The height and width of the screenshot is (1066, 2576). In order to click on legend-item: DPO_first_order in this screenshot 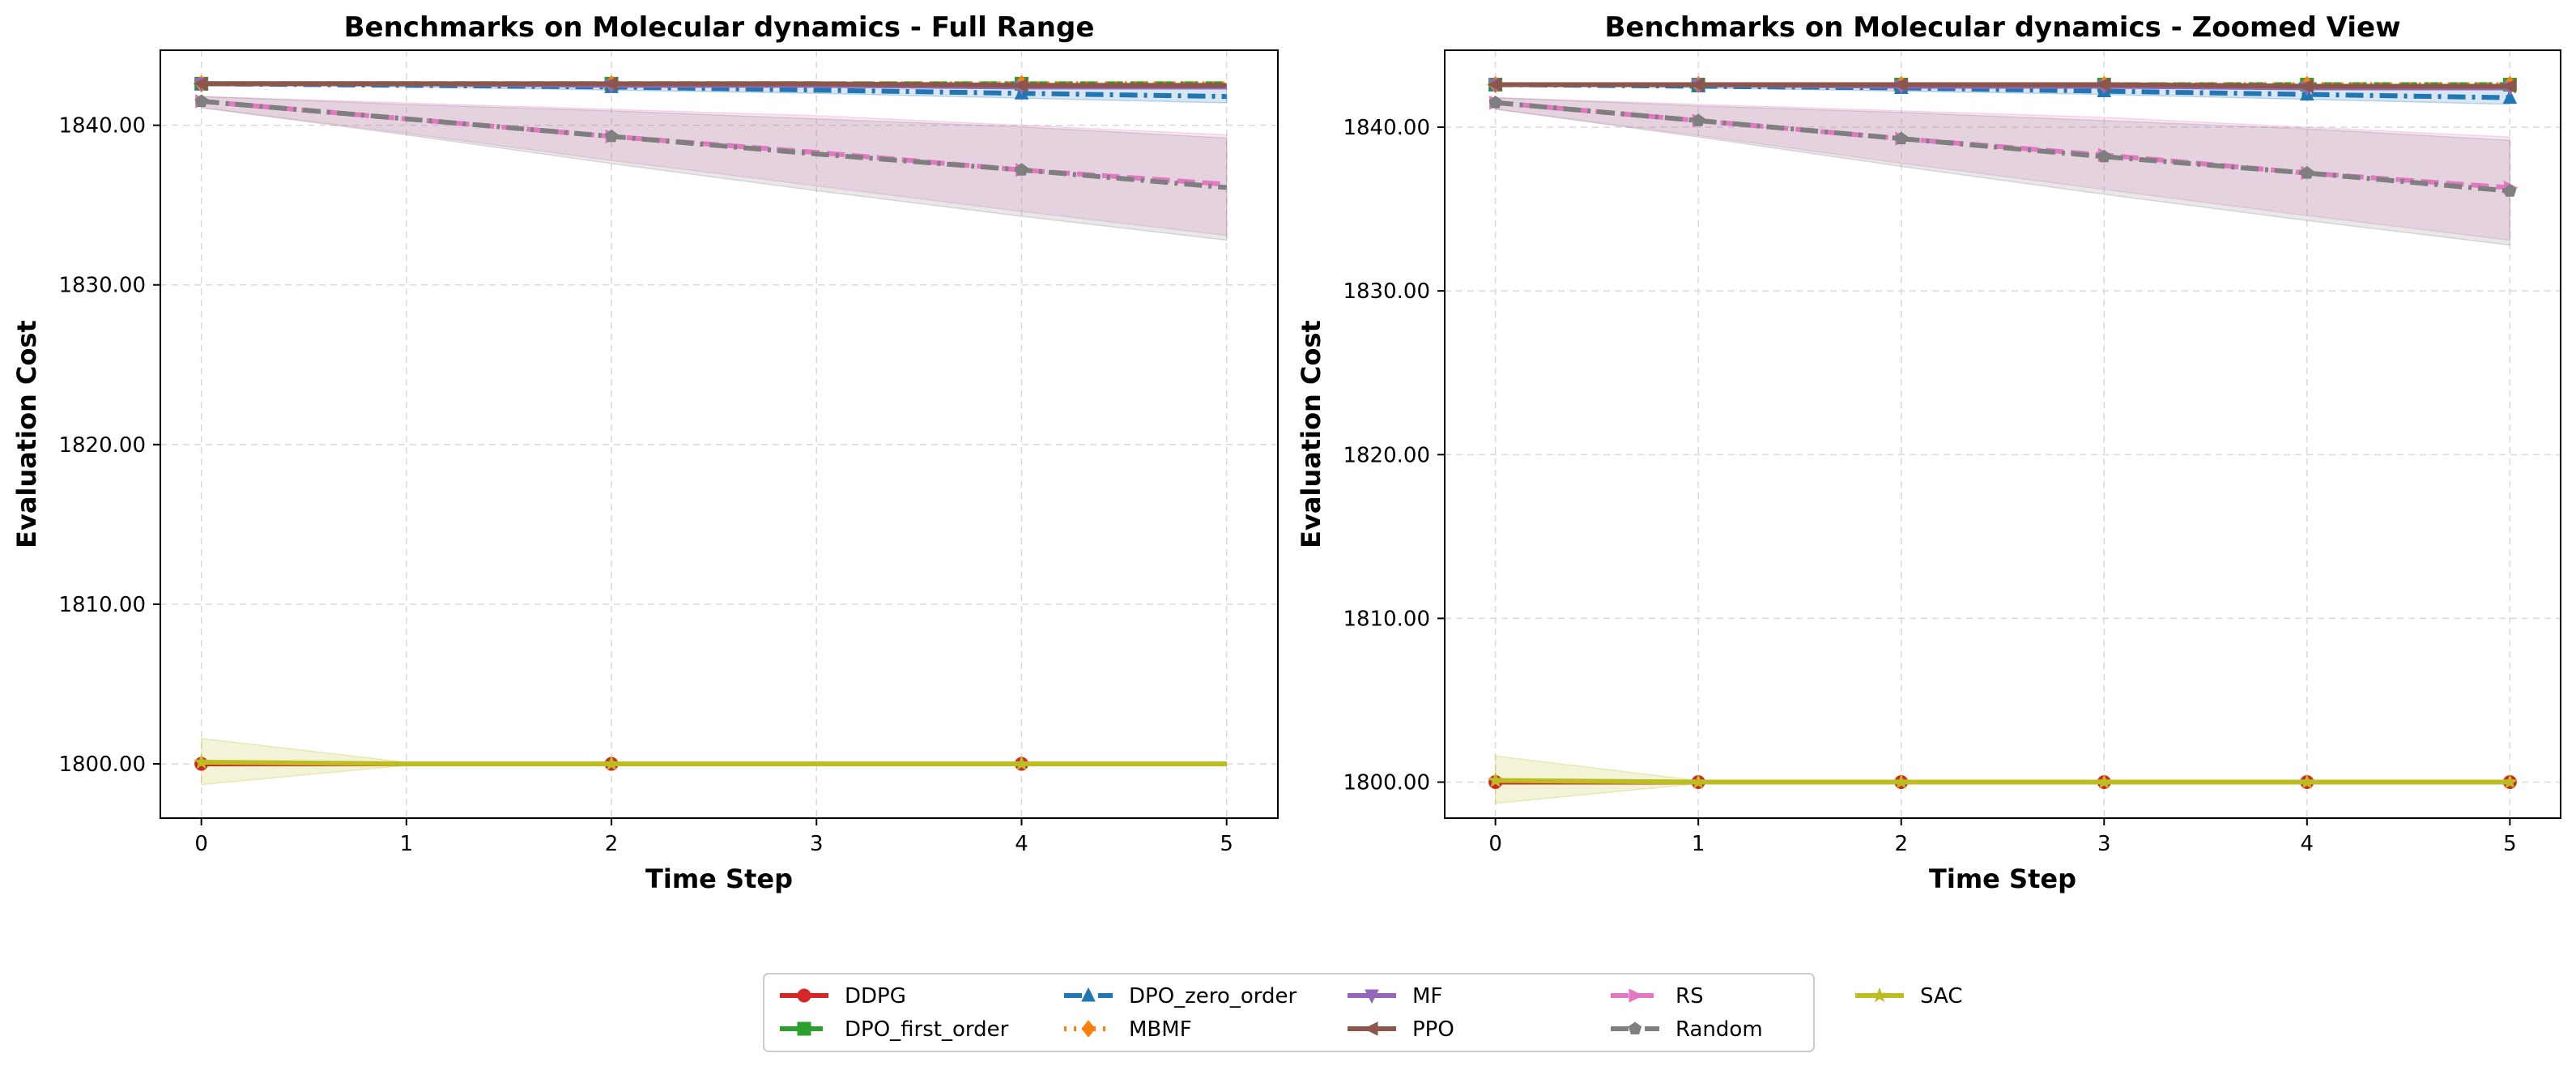, I will do `click(894, 1029)`.